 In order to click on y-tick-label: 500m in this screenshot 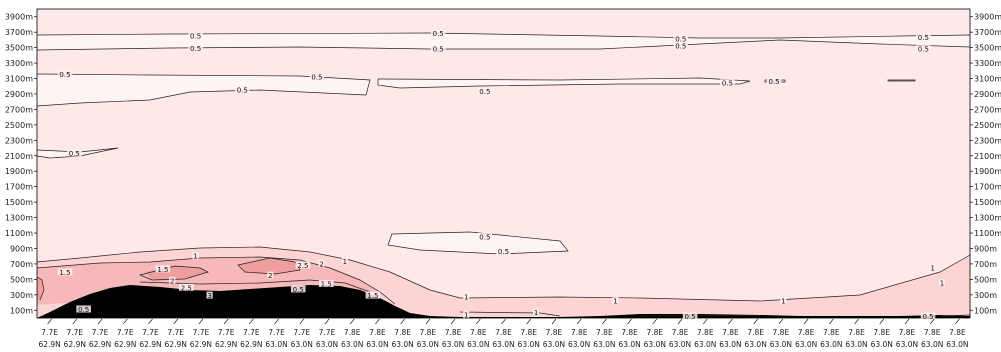, I will do `click(985, 279)`.